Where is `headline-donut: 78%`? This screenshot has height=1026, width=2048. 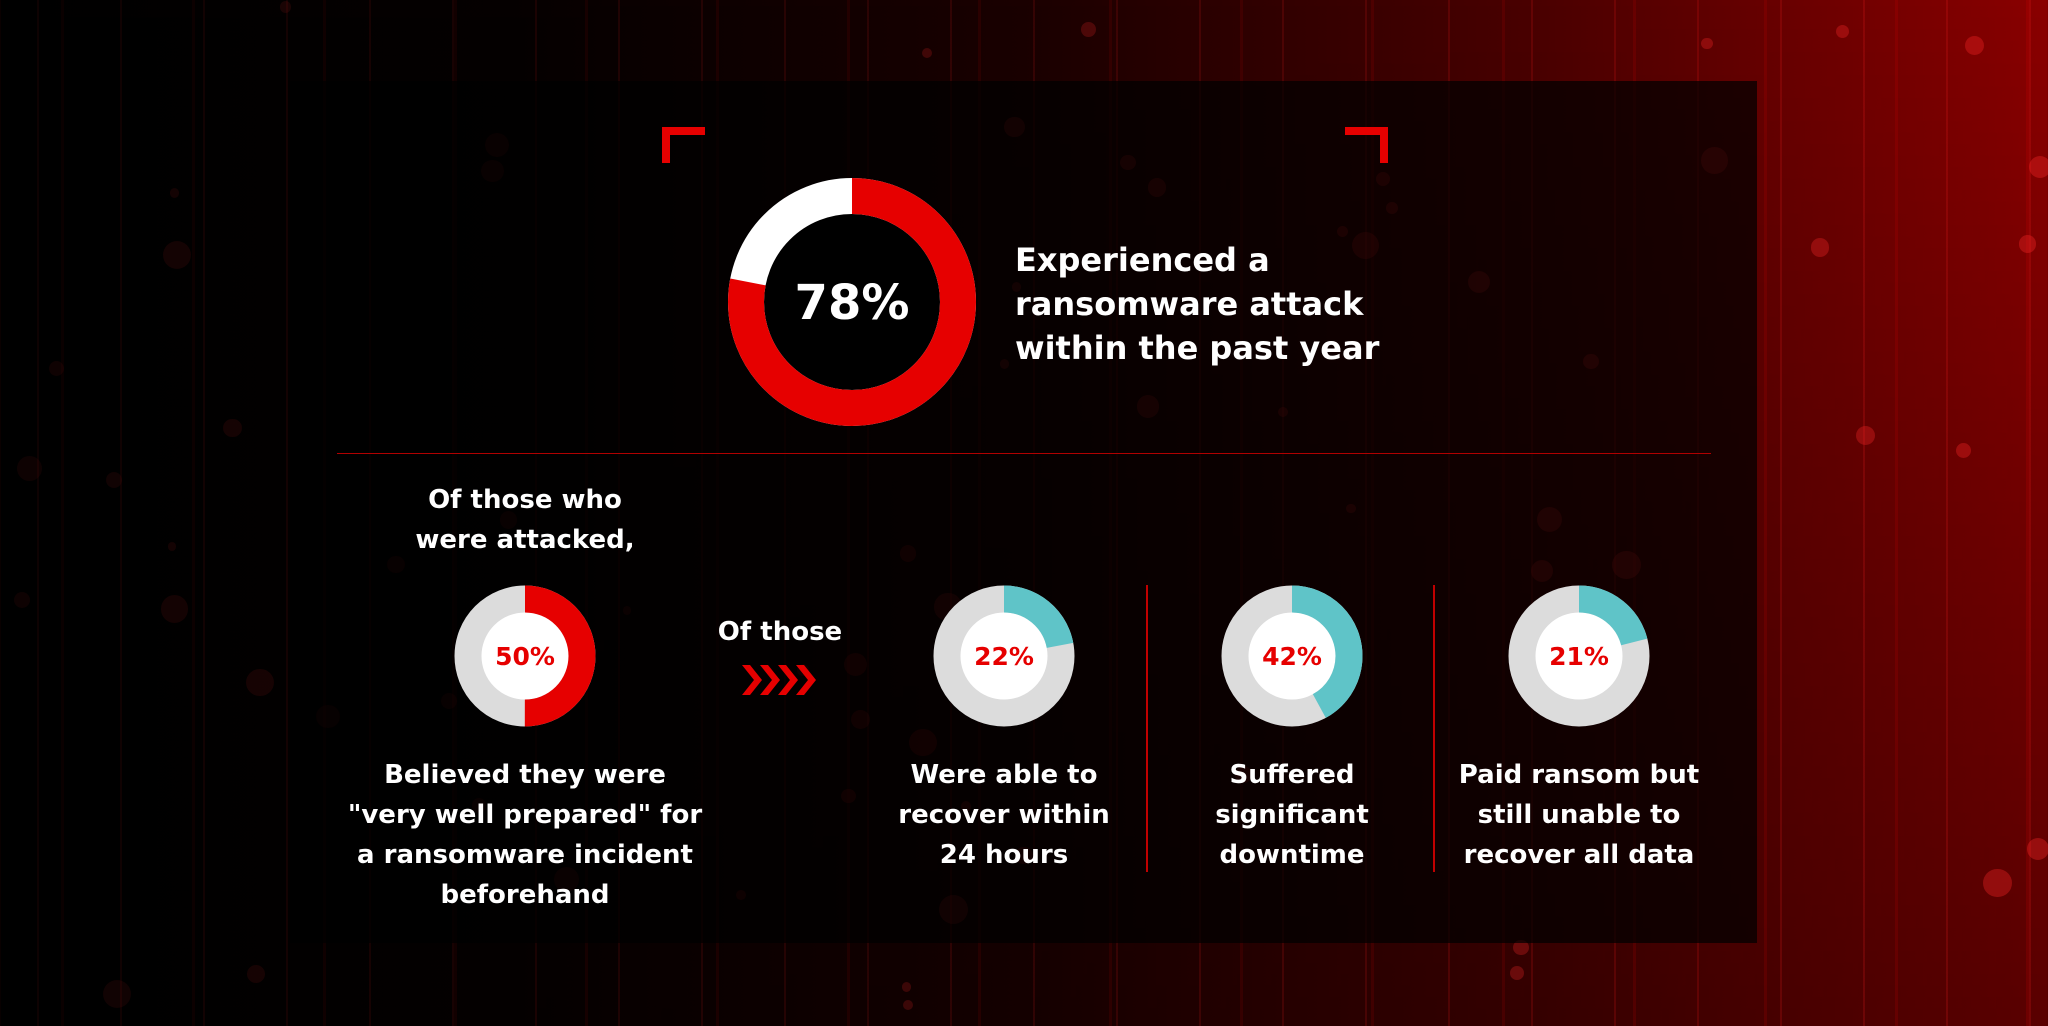 headline-donut: 78% is located at coordinates (852, 302).